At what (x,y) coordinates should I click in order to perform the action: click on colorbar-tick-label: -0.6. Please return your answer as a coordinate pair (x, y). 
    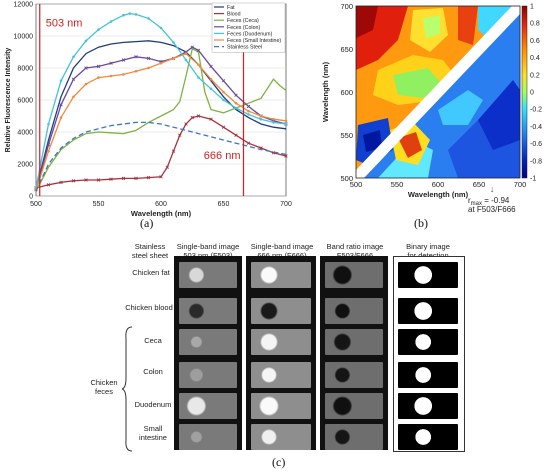
    Looking at the image, I should click on (536, 144).